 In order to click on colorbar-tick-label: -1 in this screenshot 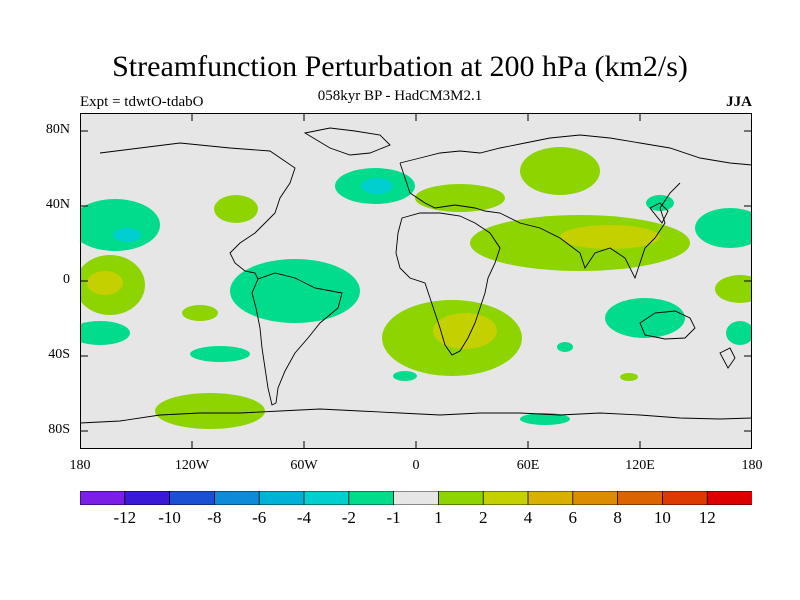, I will do `click(393, 517)`.